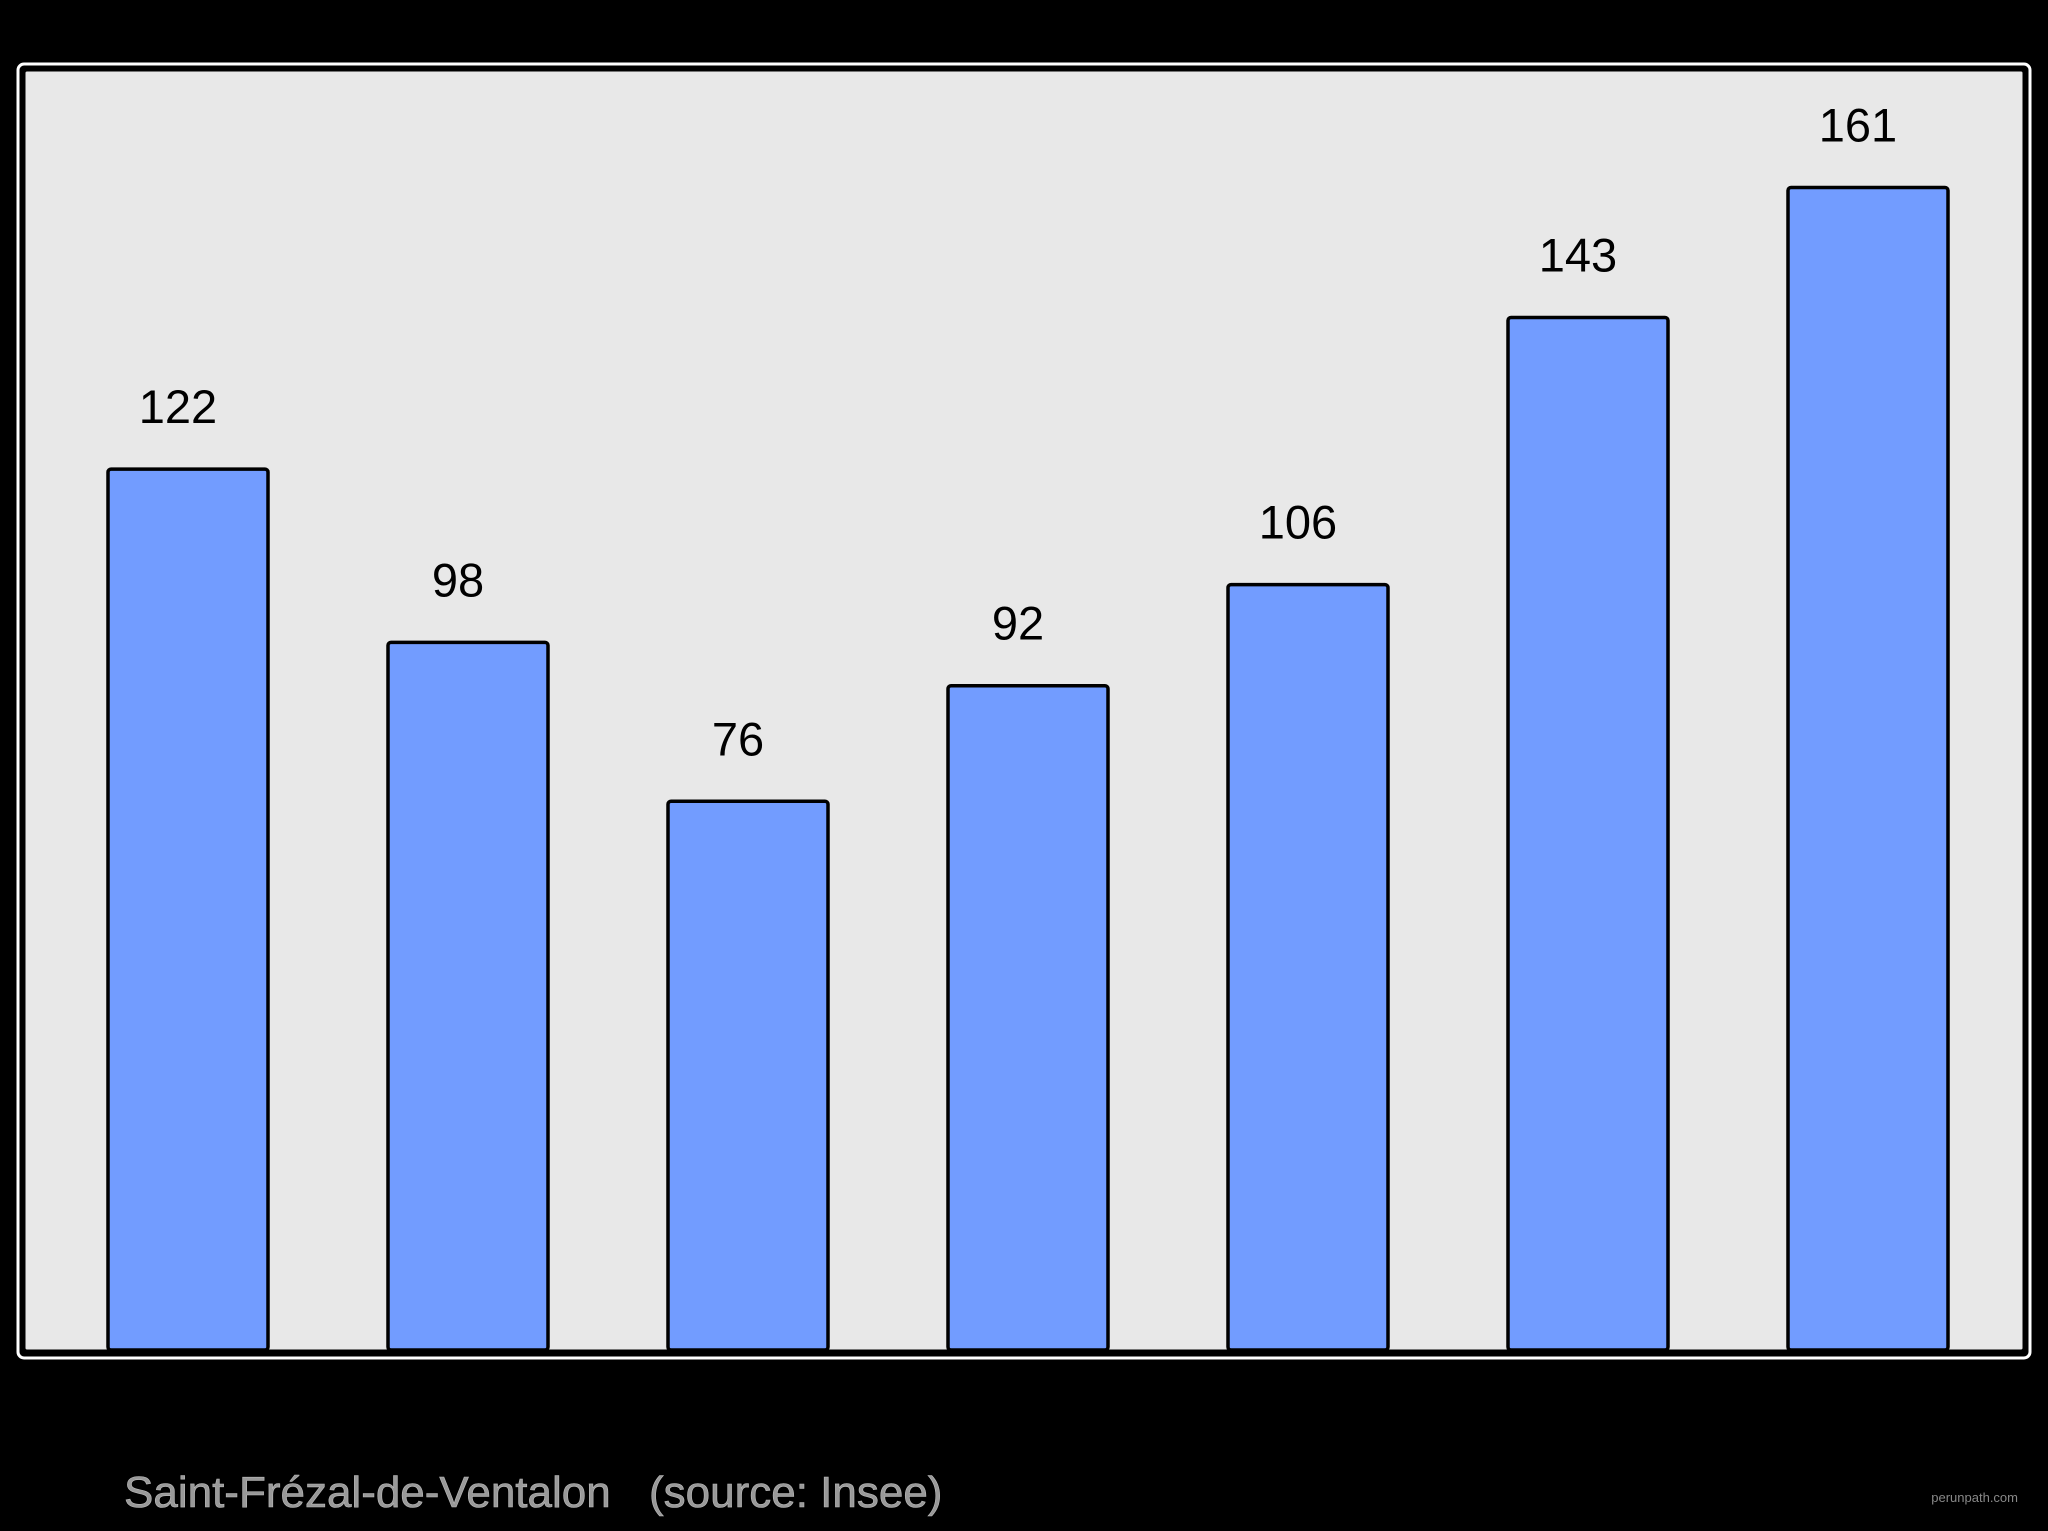  I want to click on value-label: 92, so click(1018, 623).